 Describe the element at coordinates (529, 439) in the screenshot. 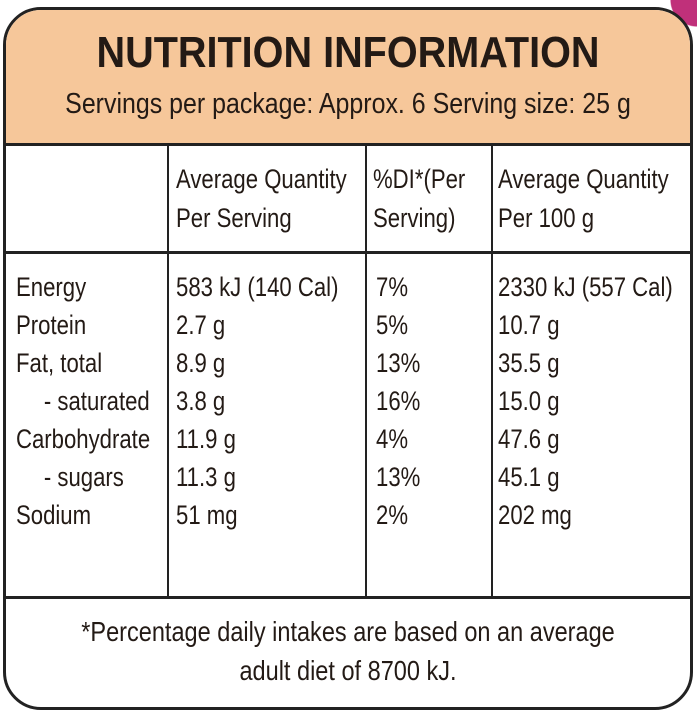

I see `table-cell: 47.6 g` at that location.